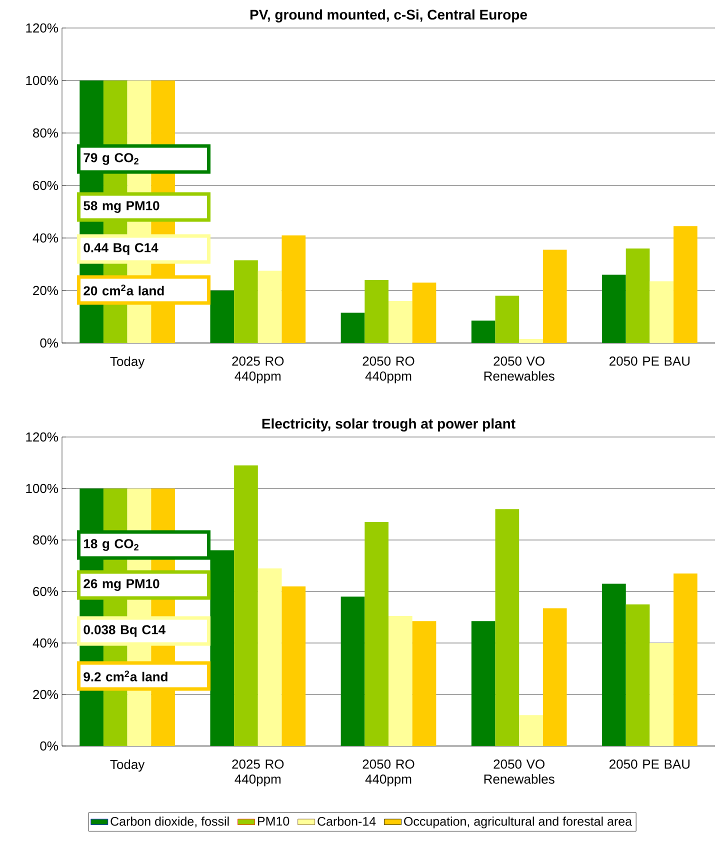  I want to click on legend-label: Occupation, agricultural and forestal area, so click(518, 822).